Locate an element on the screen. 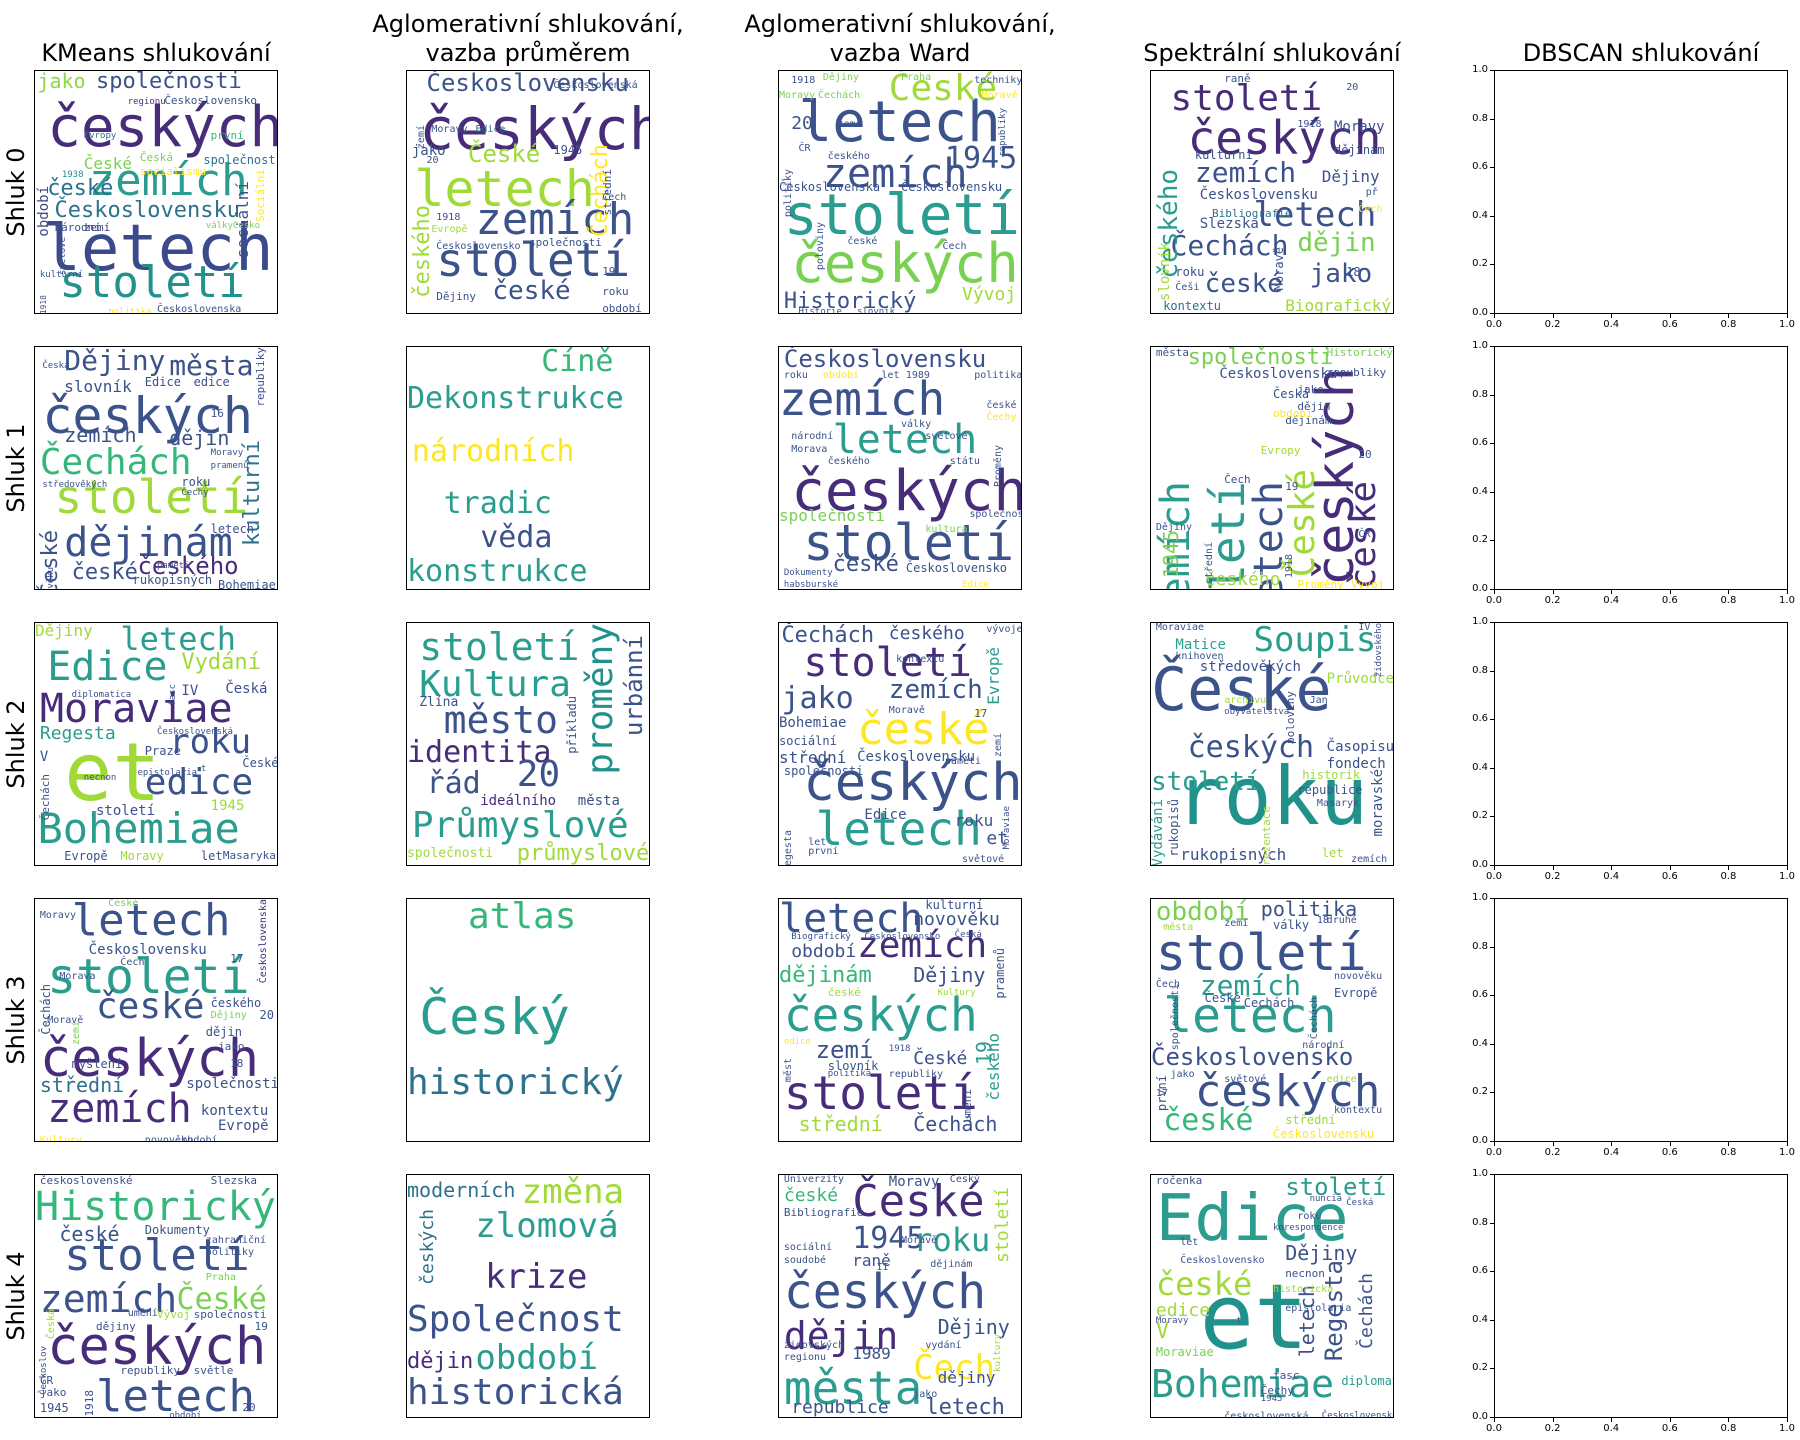 This screenshot has width=1800, height=1440. x-tick-label: 1.0 is located at coordinates (1787, 876).